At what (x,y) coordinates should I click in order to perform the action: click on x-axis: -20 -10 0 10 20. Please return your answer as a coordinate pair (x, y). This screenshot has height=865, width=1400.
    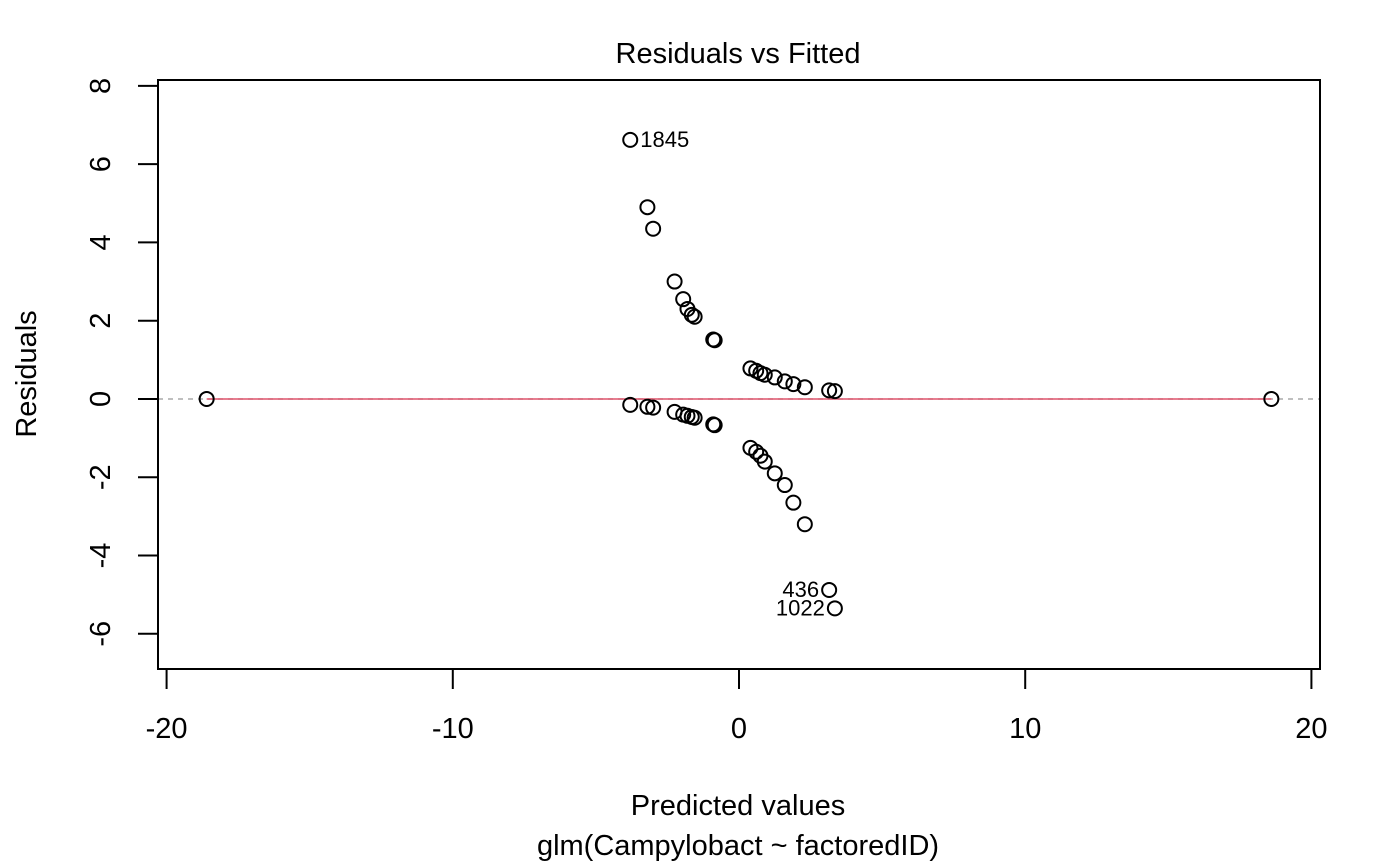
    Looking at the image, I should click on (737, 706).